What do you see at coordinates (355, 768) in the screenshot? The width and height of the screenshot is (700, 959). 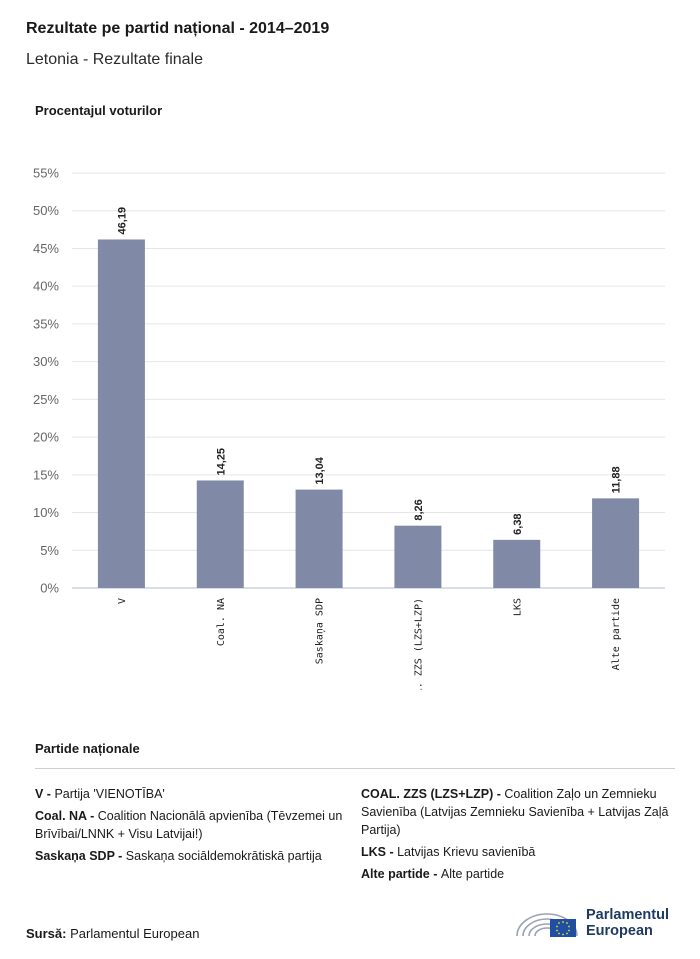 I see `legend-divider` at bounding box center [355, 768].